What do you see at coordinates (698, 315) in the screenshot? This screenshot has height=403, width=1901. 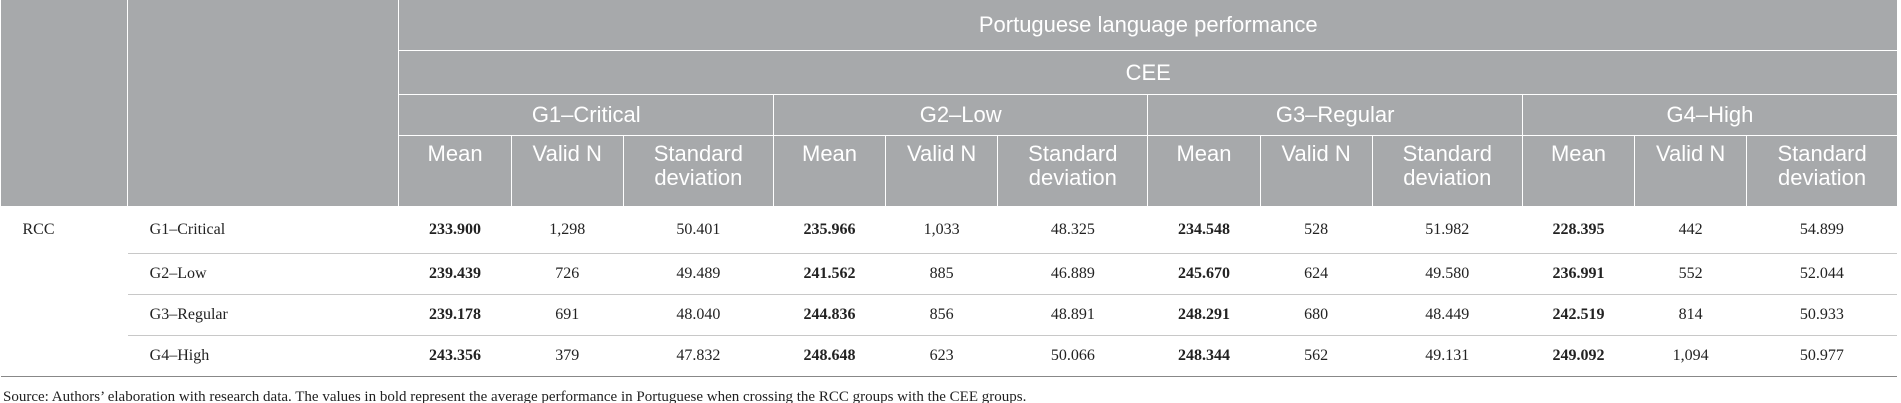 I see `table-cell: 48.040` at bounding box center [698, 315].